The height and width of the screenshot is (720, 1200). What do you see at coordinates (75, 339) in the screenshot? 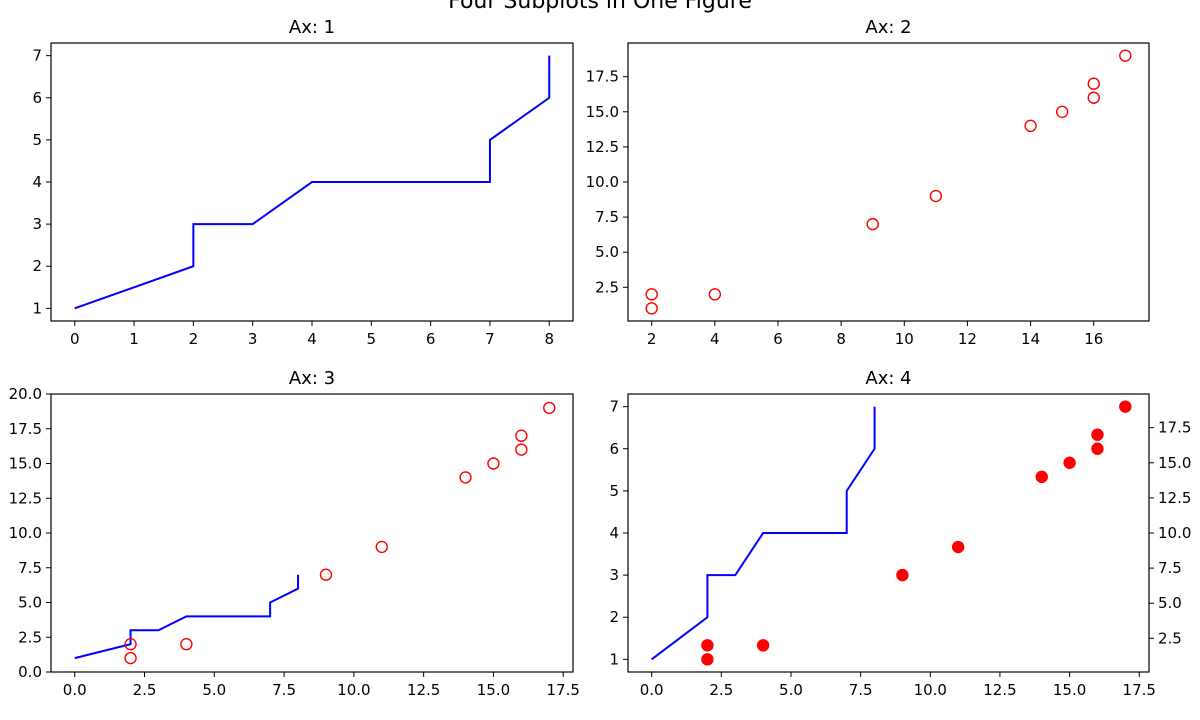
I see `x-tick-label: 0` at bounding box center [75, 339].